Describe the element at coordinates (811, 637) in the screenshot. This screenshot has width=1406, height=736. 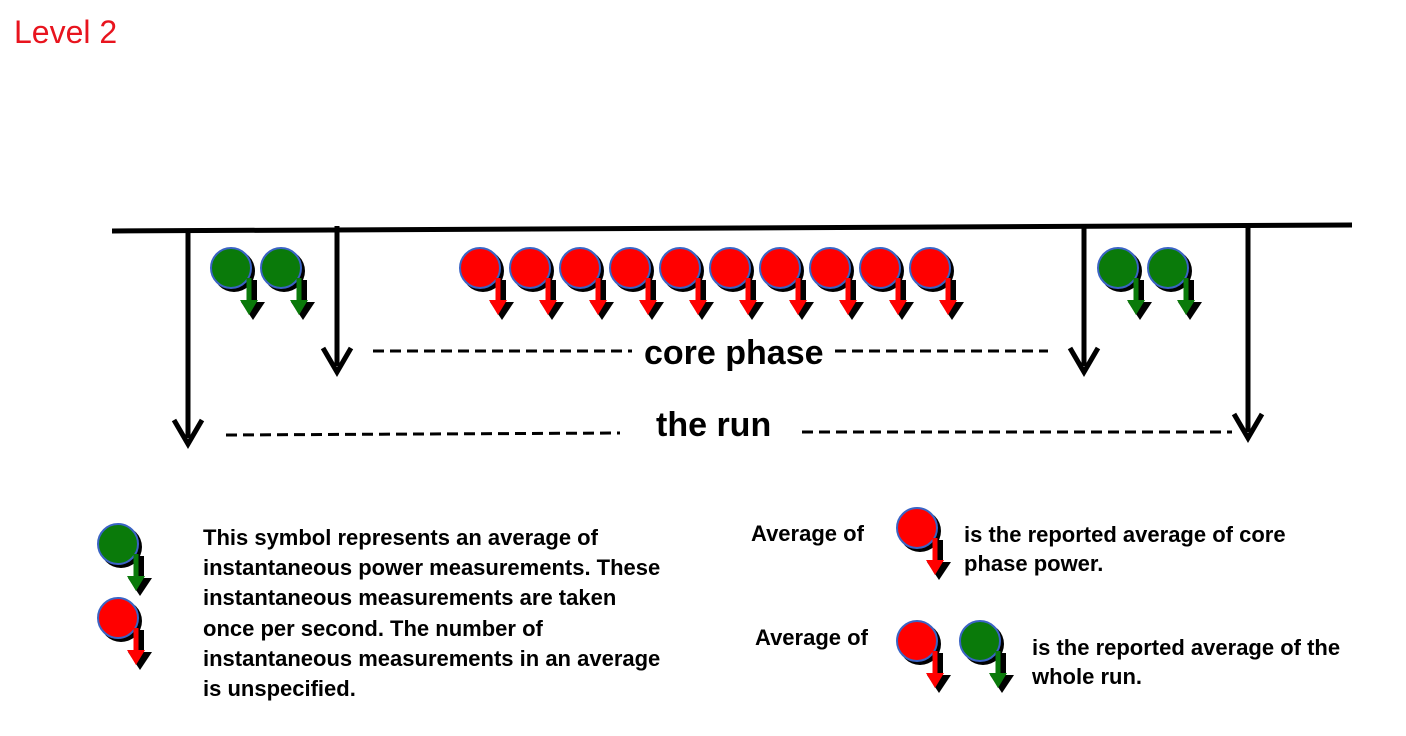
I see `run-average-label: Average of` at that location.